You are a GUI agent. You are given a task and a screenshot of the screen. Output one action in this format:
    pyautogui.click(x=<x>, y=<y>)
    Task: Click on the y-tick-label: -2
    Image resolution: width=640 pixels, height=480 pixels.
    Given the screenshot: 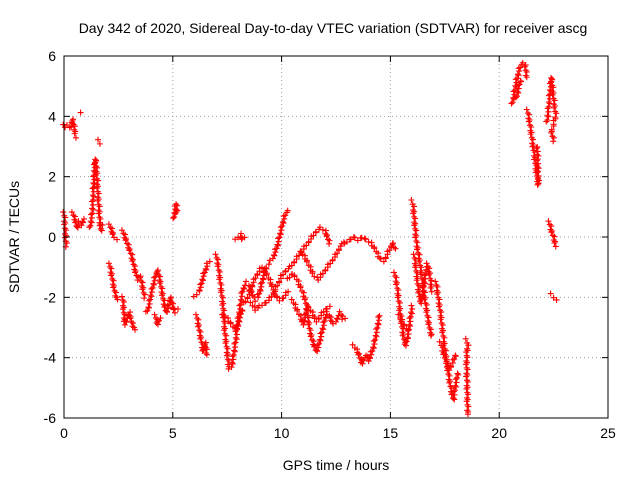 What is the action you would take?
    pyautogui.click(x=50, y=297)
    